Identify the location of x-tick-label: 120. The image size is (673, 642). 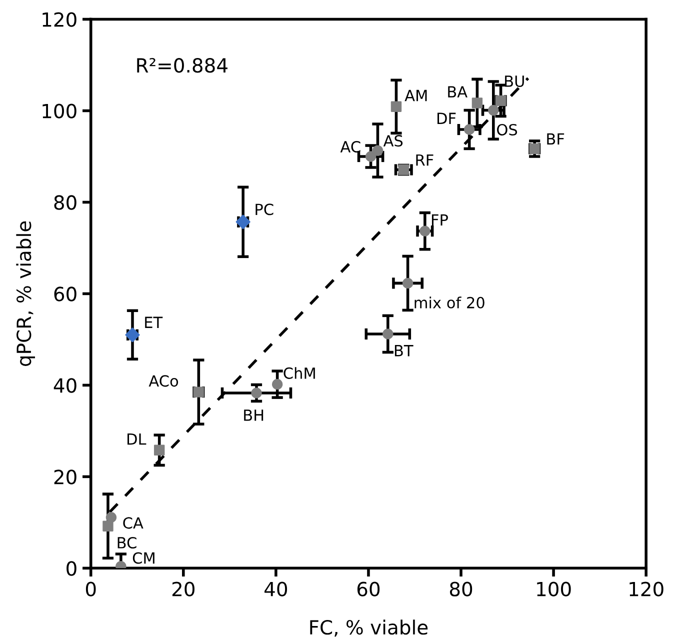
(647, 589).